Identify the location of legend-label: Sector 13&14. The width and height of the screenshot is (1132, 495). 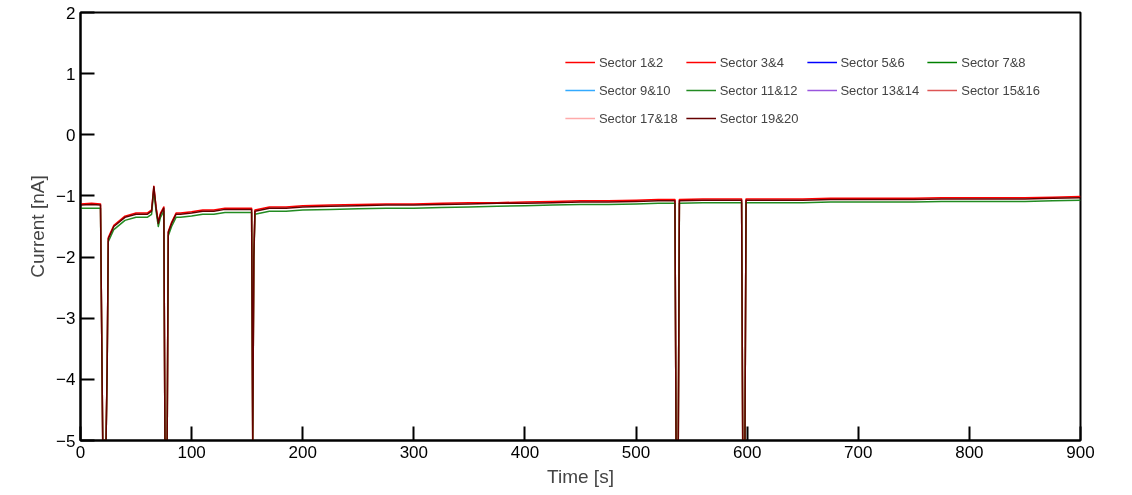
(880, 90).